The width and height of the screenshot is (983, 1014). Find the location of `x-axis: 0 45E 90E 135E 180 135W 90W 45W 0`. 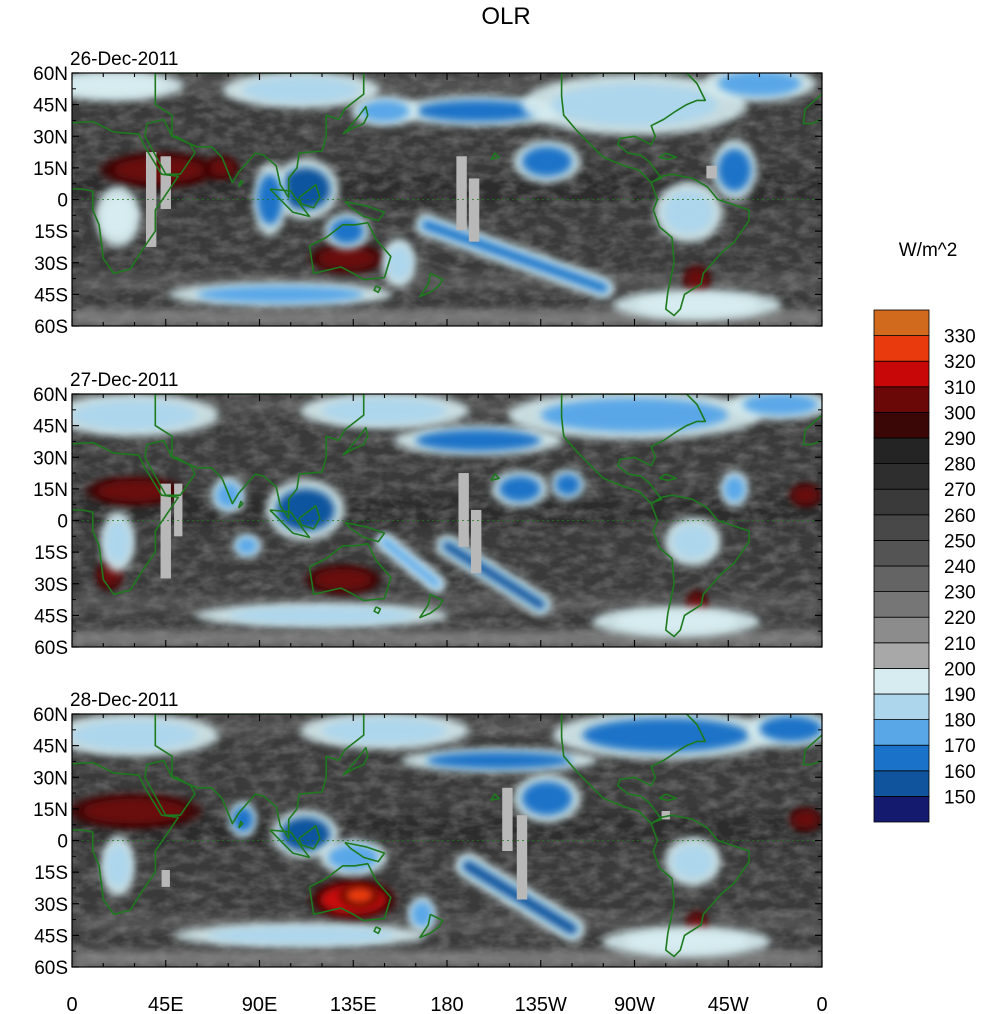

x-axis: 0 45E 90E 135E 180 135W 90W 45W 0 is located at coordinates (446, 1004).